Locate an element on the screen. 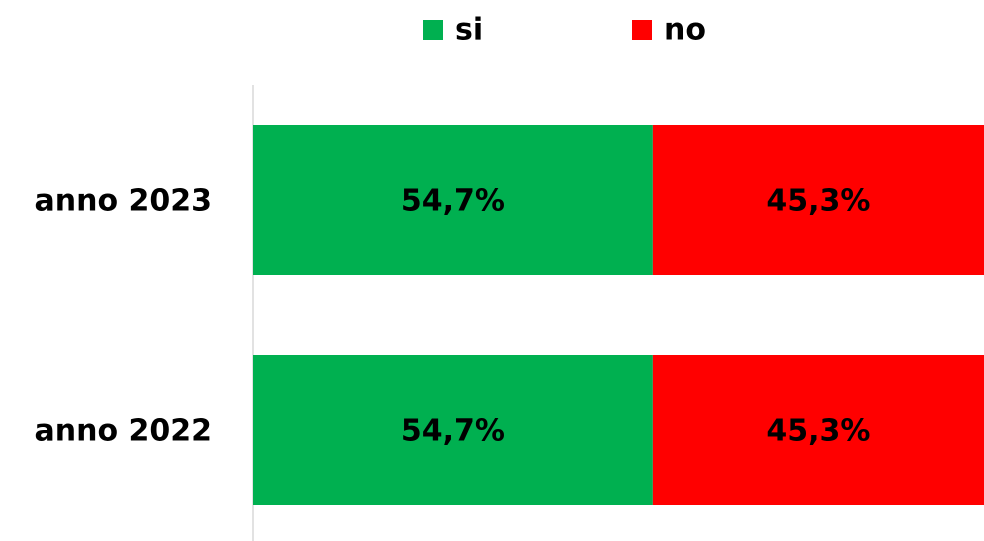  category-label: anno 2023 is located at coordinates (123, 201).